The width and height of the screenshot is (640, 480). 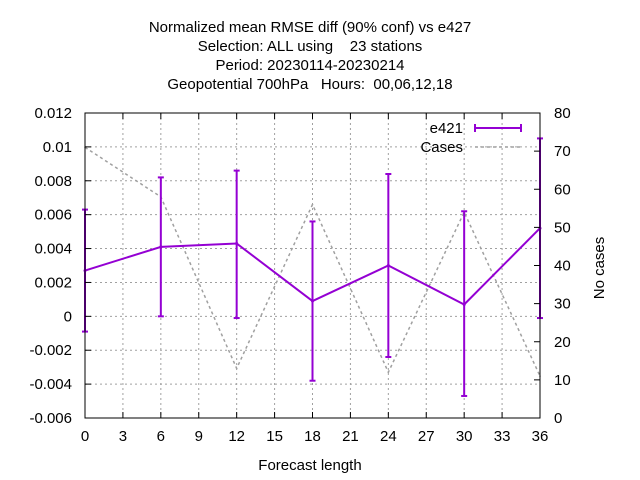 What do you see at coordinates (161, 436) in the screenshot?
I see `x-tick-label: 6` at bounding box center [161, 436].